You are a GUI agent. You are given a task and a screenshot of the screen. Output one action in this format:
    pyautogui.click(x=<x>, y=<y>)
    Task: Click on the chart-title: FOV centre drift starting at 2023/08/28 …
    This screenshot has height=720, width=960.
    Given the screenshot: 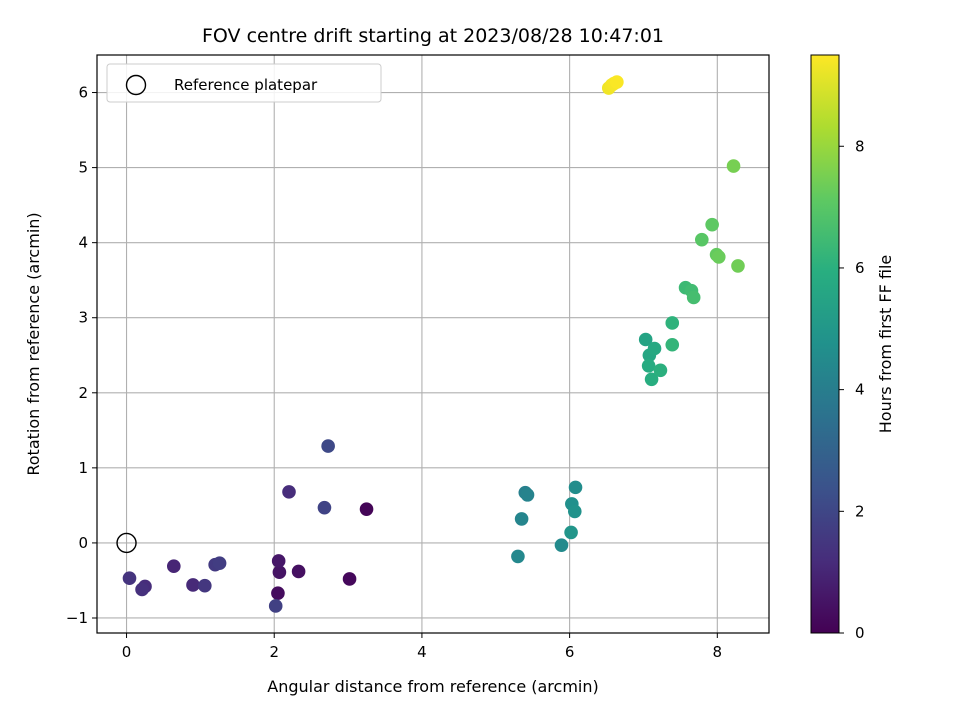 What is the action you would take?
    pyautogui.click(x=433, y=36)
    